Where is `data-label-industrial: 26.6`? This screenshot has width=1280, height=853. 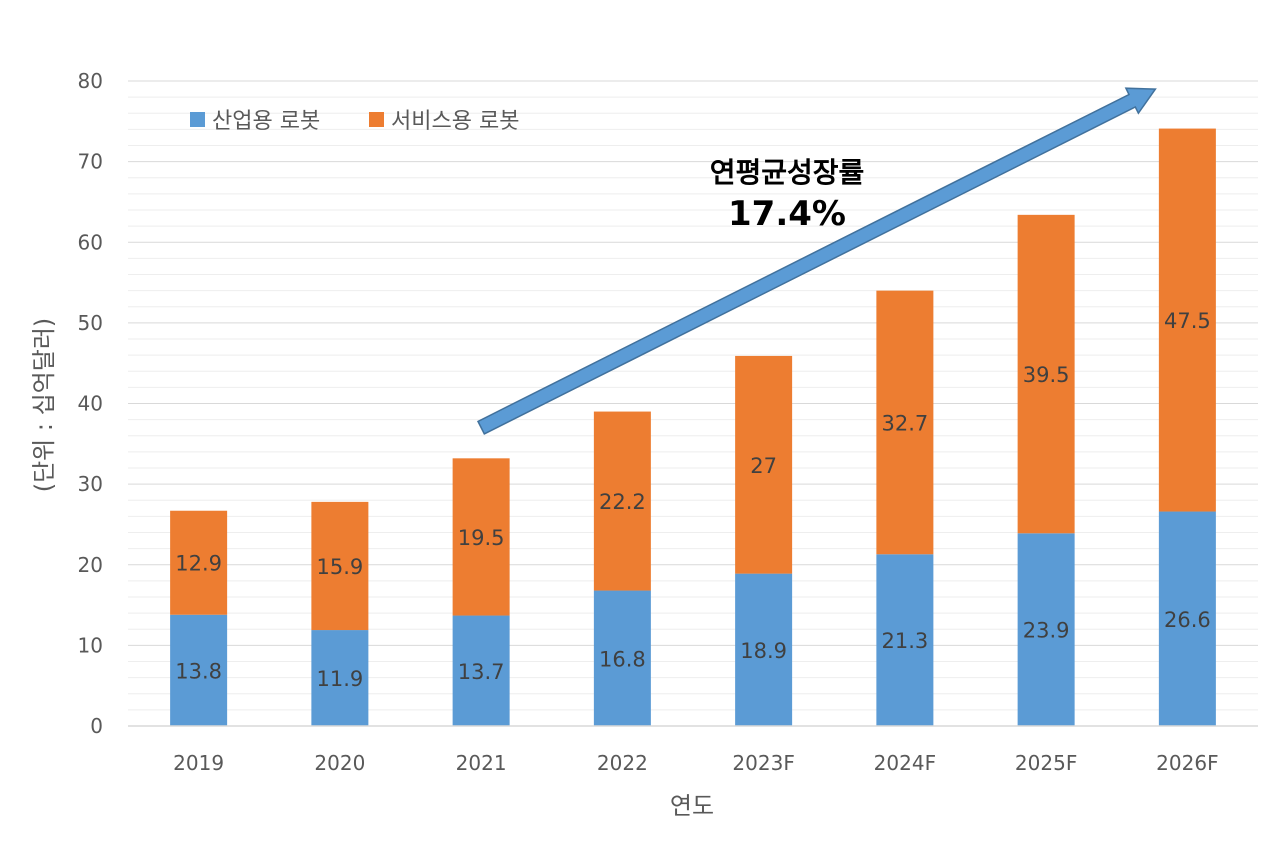
data-label-industrial: 26.6 is located at coordinates (1187, 620).